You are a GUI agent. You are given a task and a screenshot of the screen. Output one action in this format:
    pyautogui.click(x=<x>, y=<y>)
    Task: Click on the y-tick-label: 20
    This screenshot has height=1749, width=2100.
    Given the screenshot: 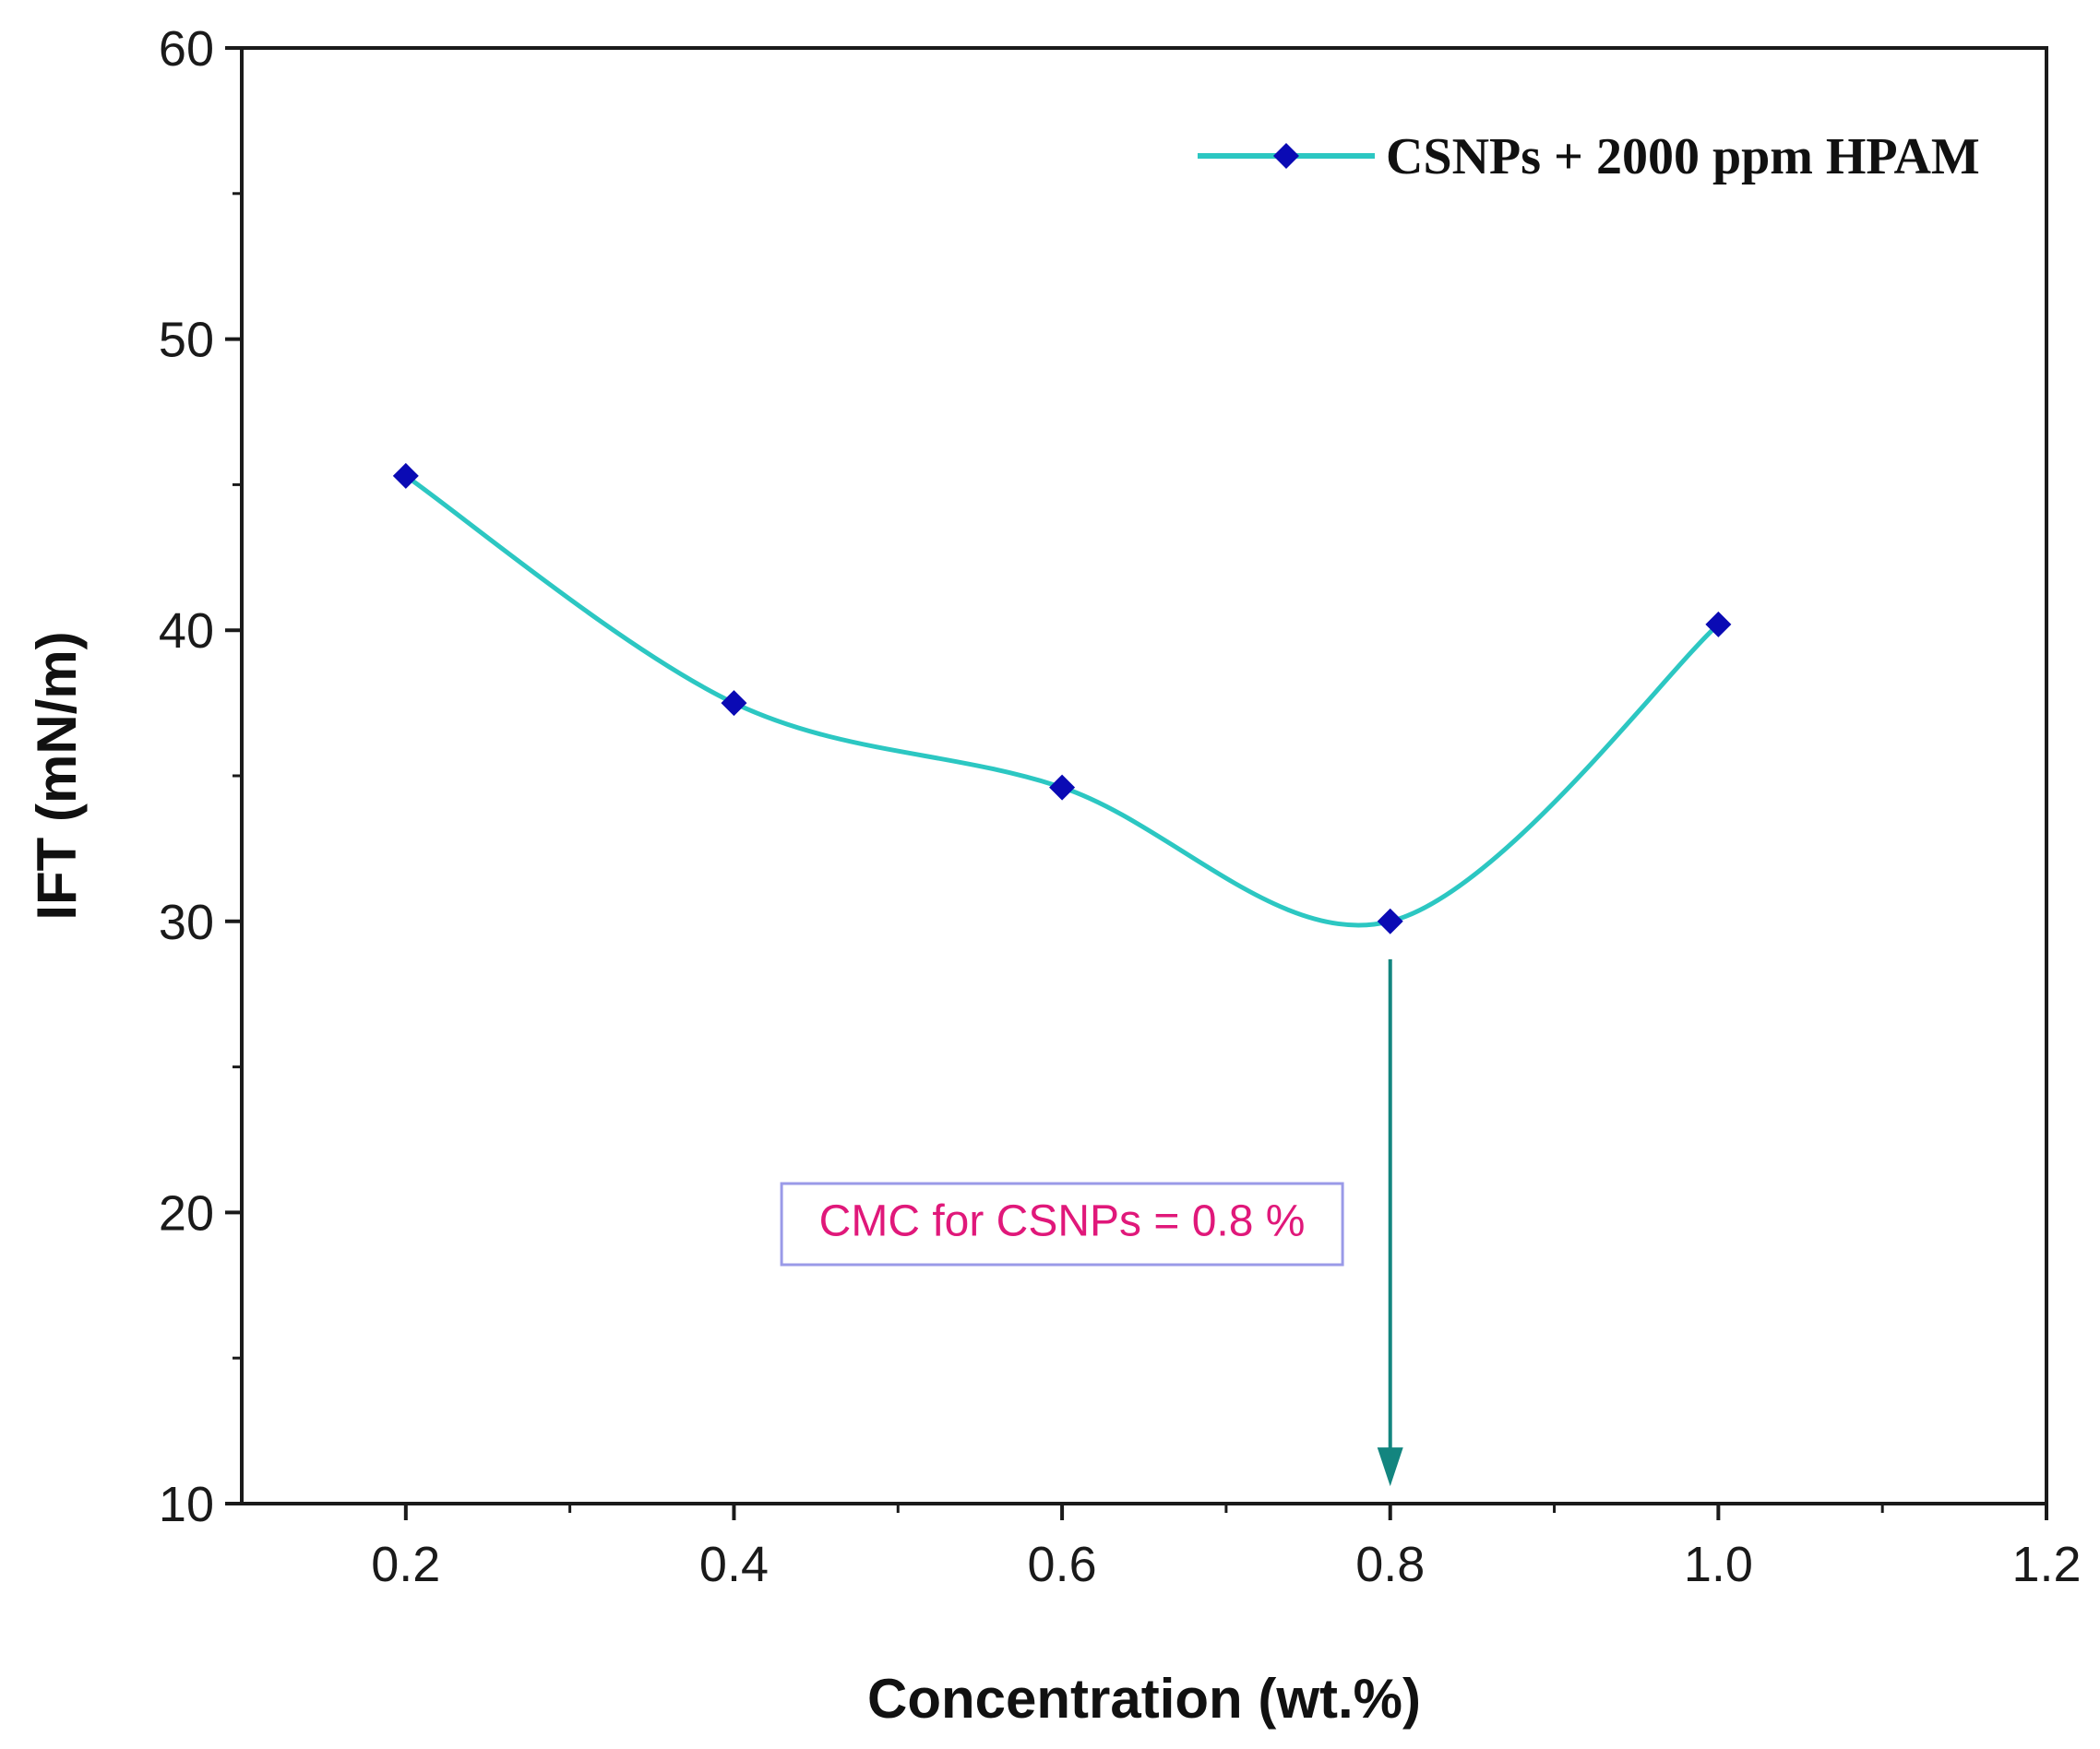 What is the action you would take?
    pyautogui.click(x=186, y=1213)
    